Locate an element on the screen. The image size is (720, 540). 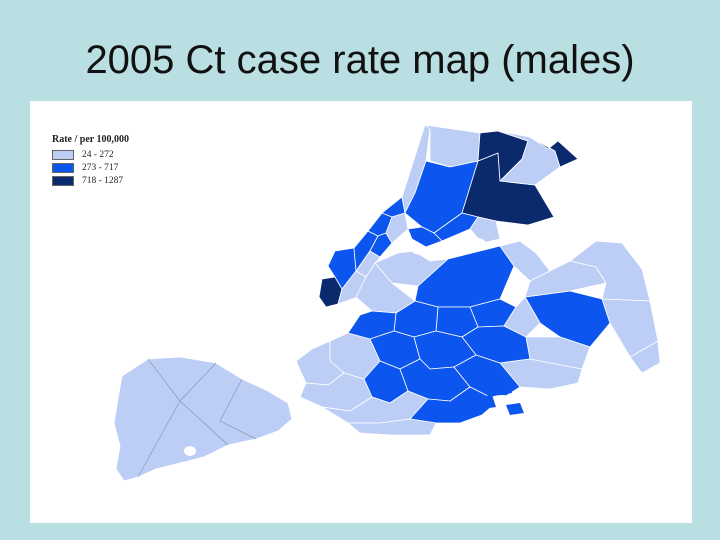
legend-swatch-mid is located at coordinates (63, 167).